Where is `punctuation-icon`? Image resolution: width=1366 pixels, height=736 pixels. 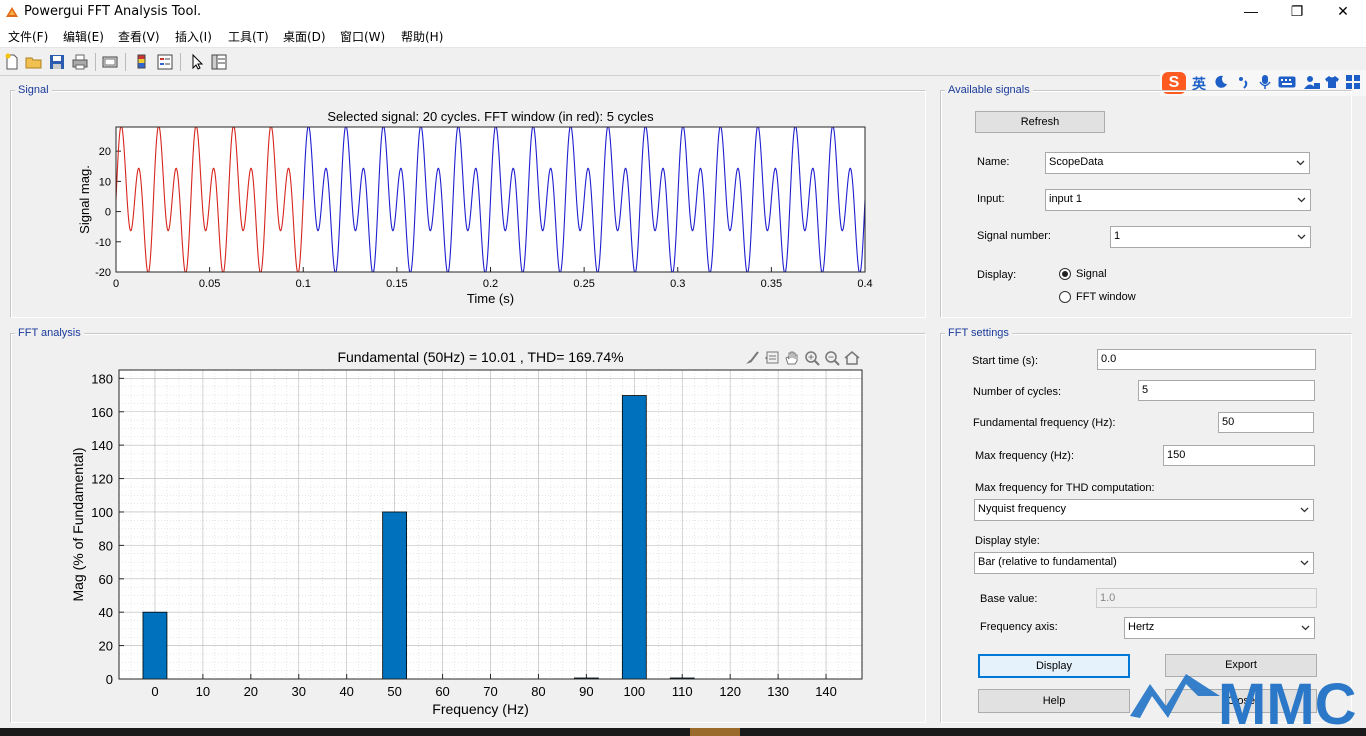 punctuation-icon is located at coordinates (1243, 82).